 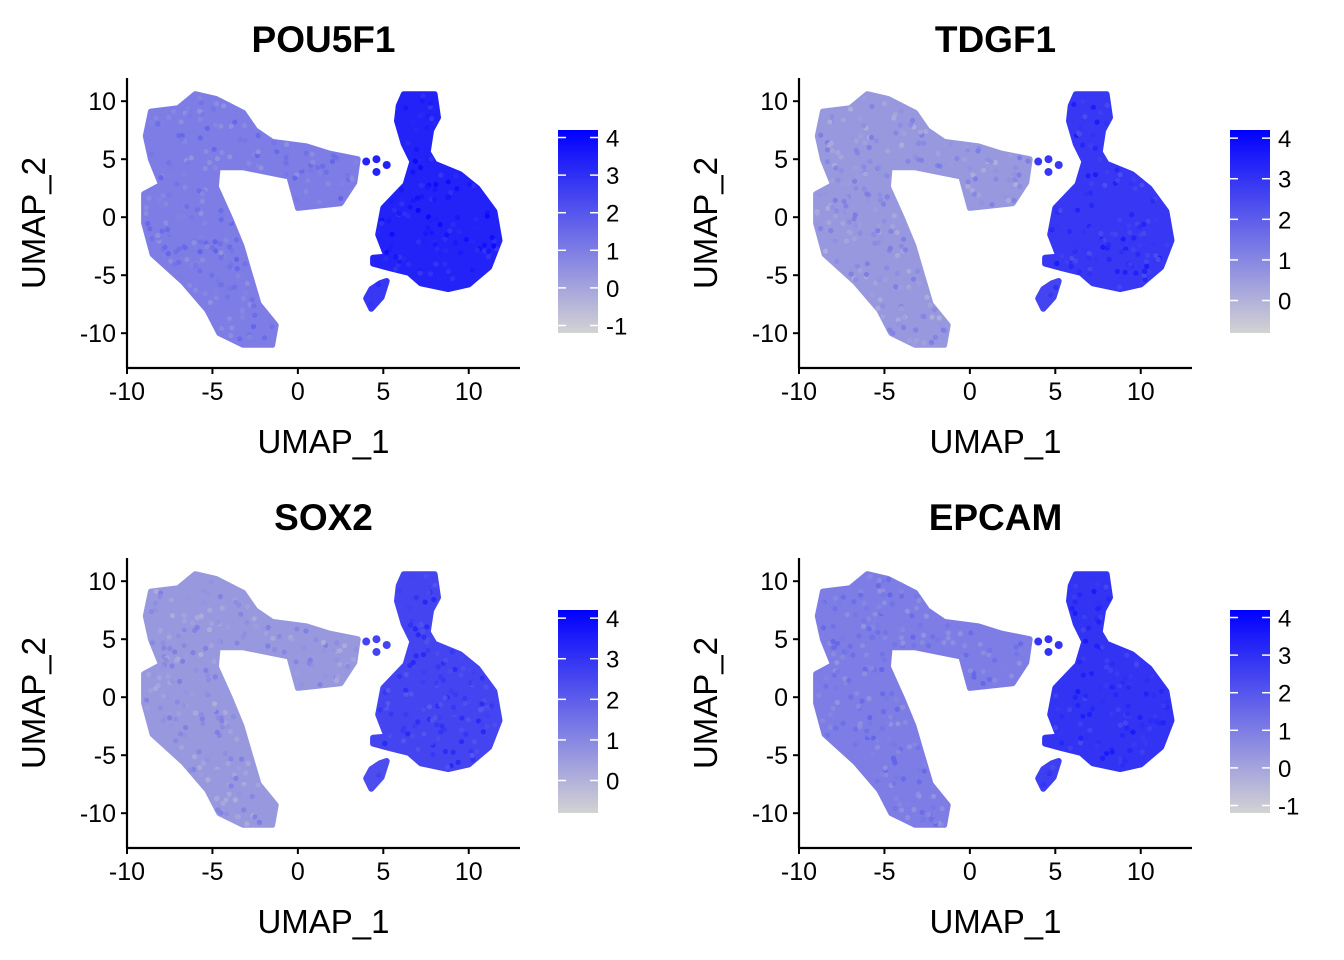 What do you see at coordinates (322, 219) in the screenshot?
I see `umap-clusters` at bounding box center [322, 219].